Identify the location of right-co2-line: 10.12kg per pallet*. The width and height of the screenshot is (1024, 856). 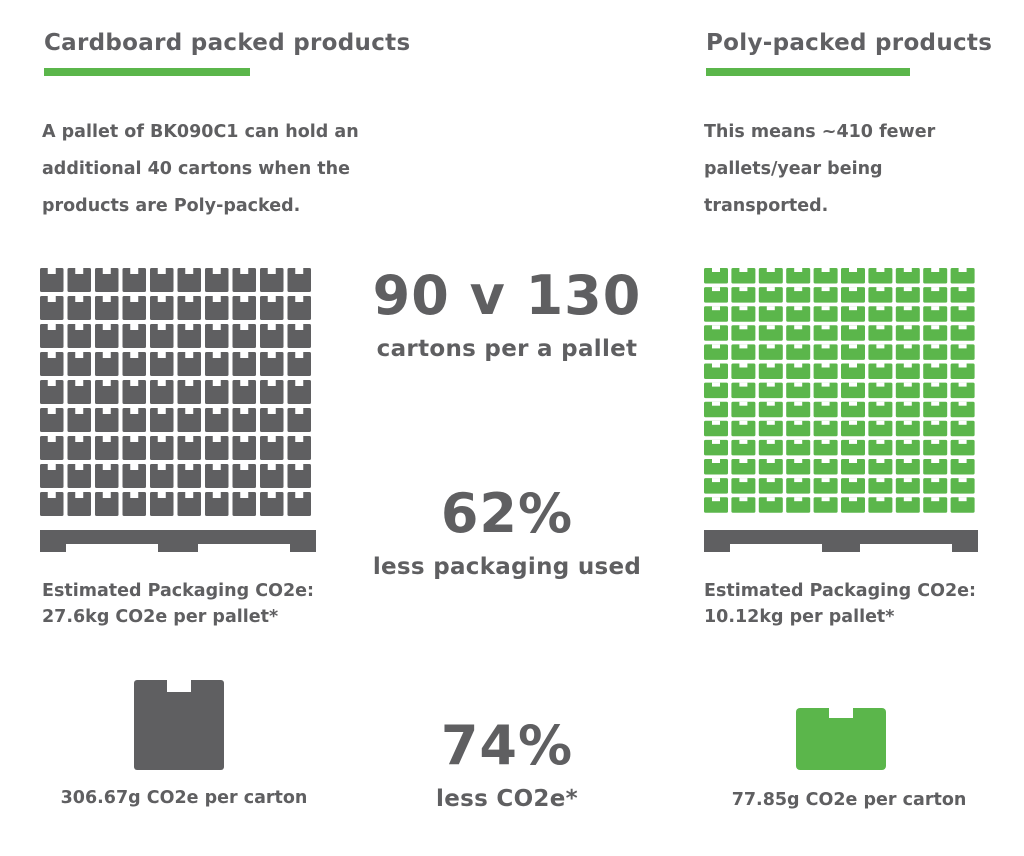
(799, 617).